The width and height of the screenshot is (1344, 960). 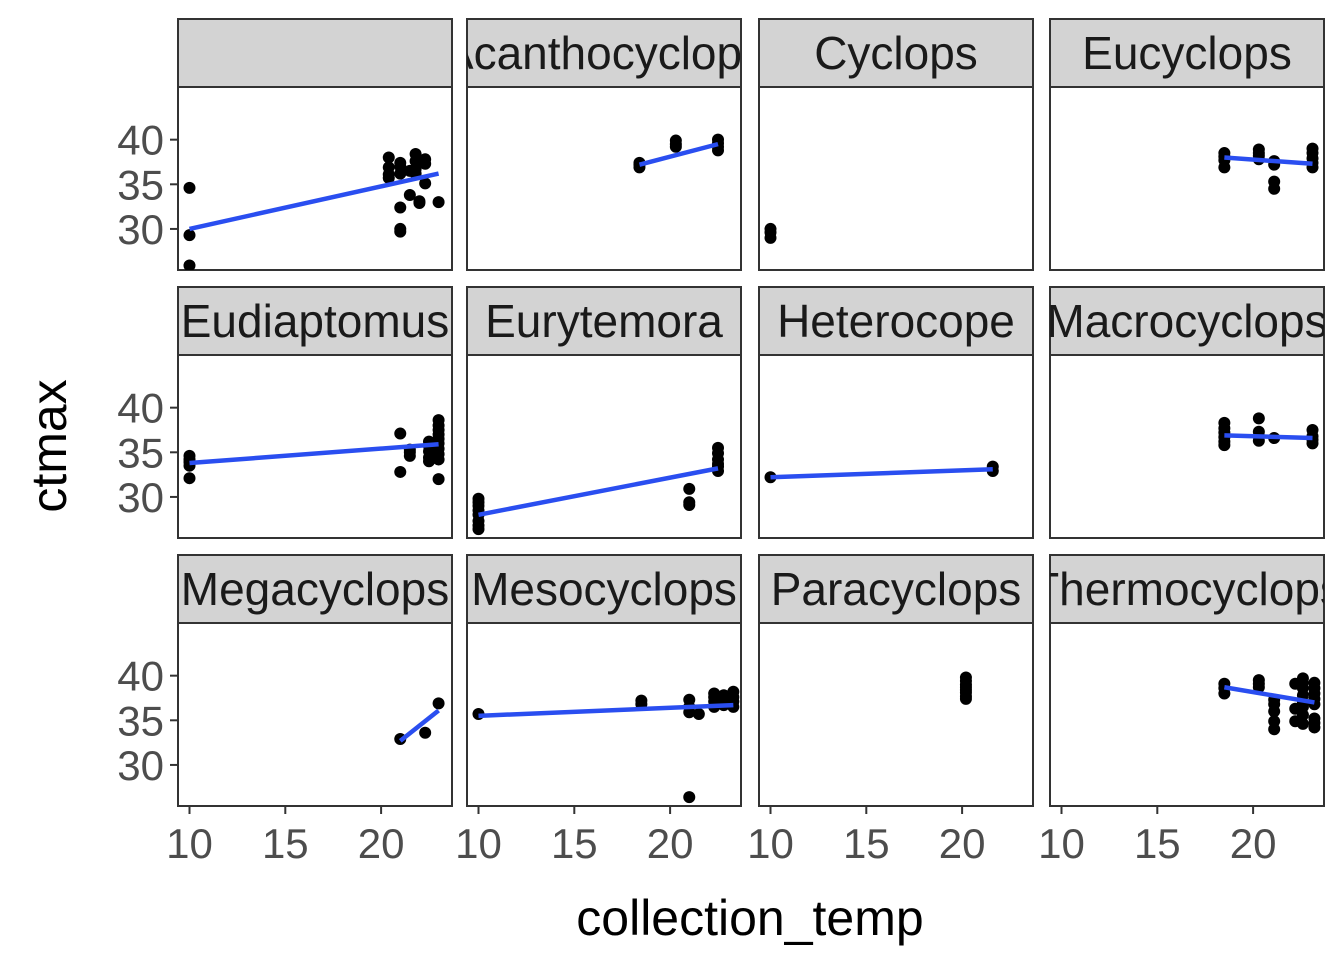 I want to click on y-tick-label: 30, so click(x=140, y=229).